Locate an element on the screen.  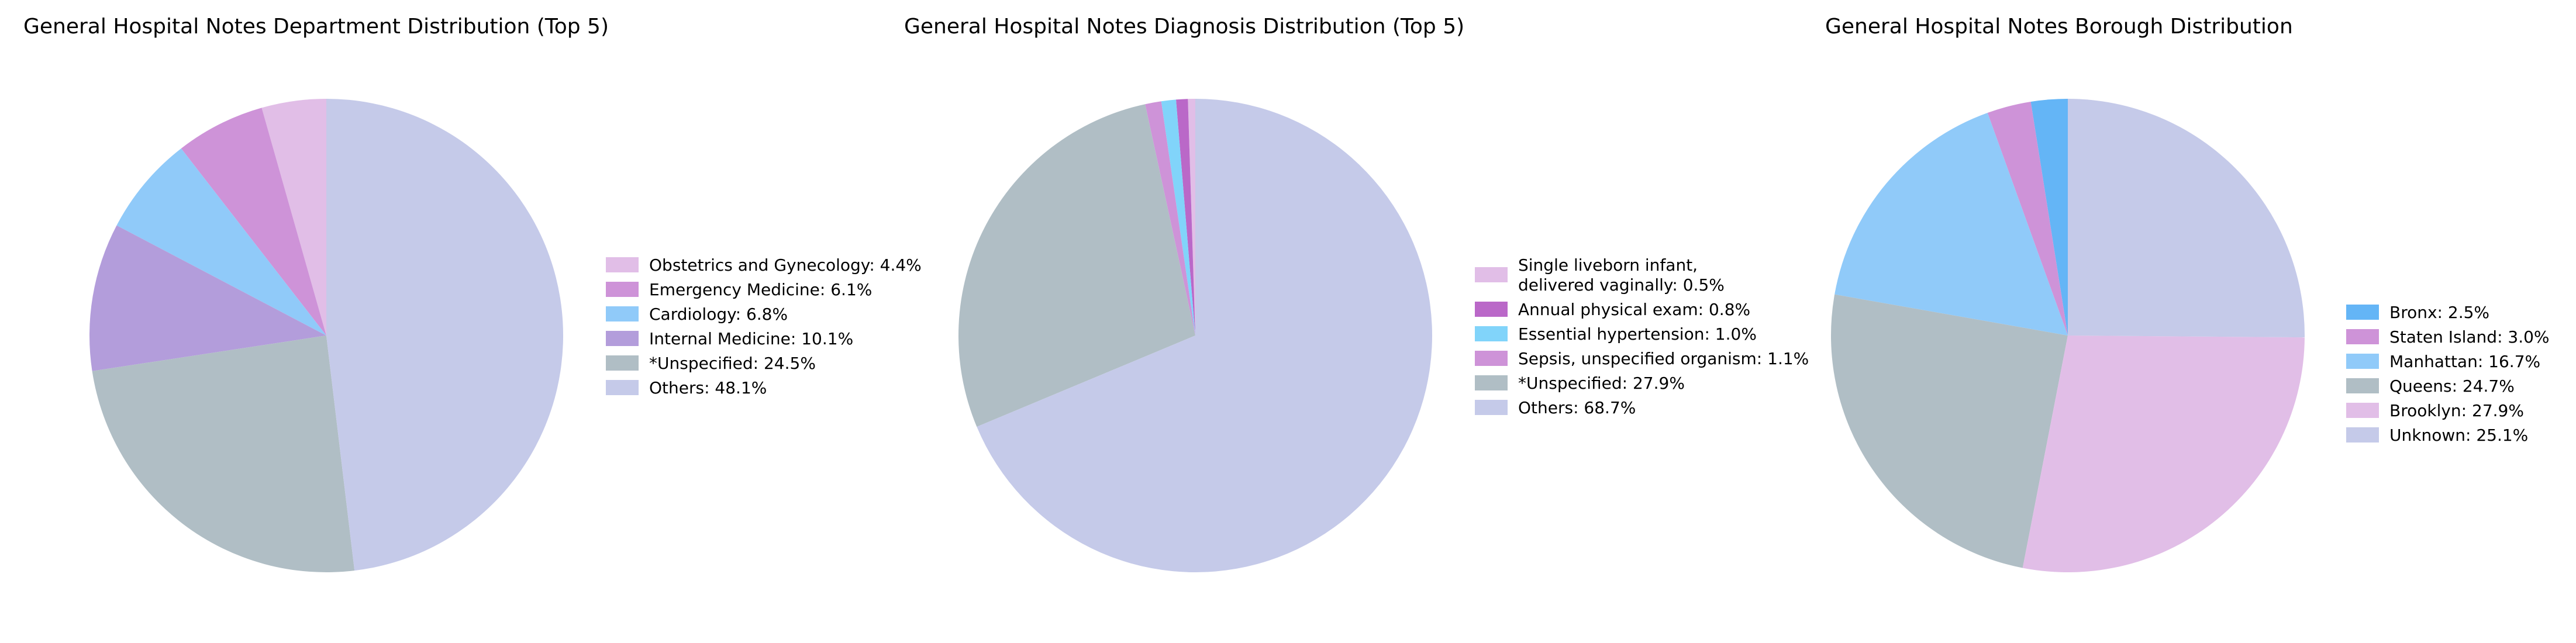
legend-item-obstetrics-and-gynecology: Obstetrics and Gynecology: 4.4% is located at coordinates (764, 265).